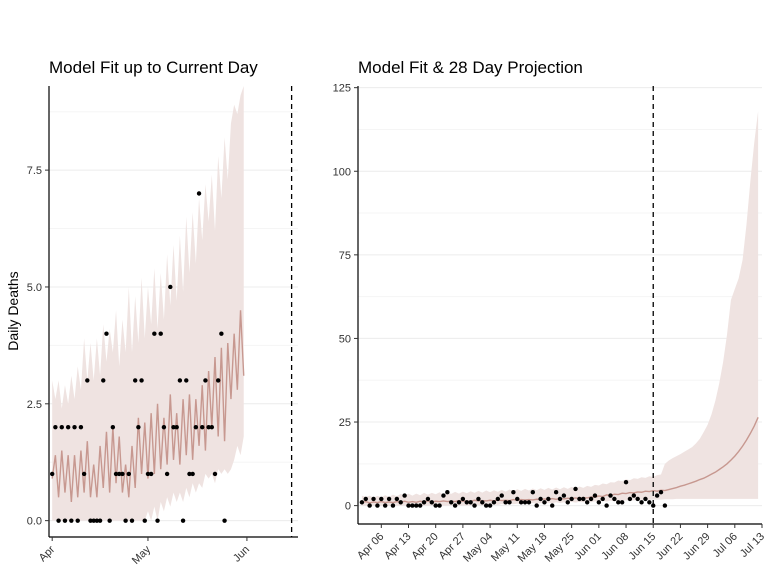 Image resolution: width=768 pixels, height=576 pixels. Describe the element at coordinates (643, 547) in the screenshot. I see `right-panel-x-tick-label: Jun 15` at that location.